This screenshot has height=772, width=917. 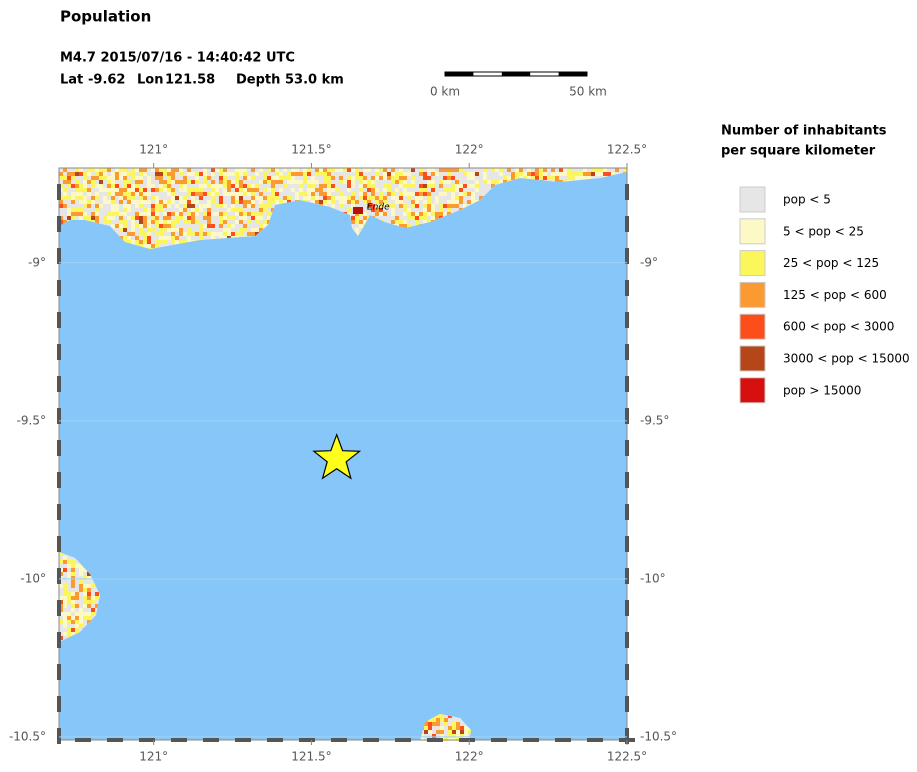 I want to click on lon-label: 122.5°, so click(x=627, y=150).